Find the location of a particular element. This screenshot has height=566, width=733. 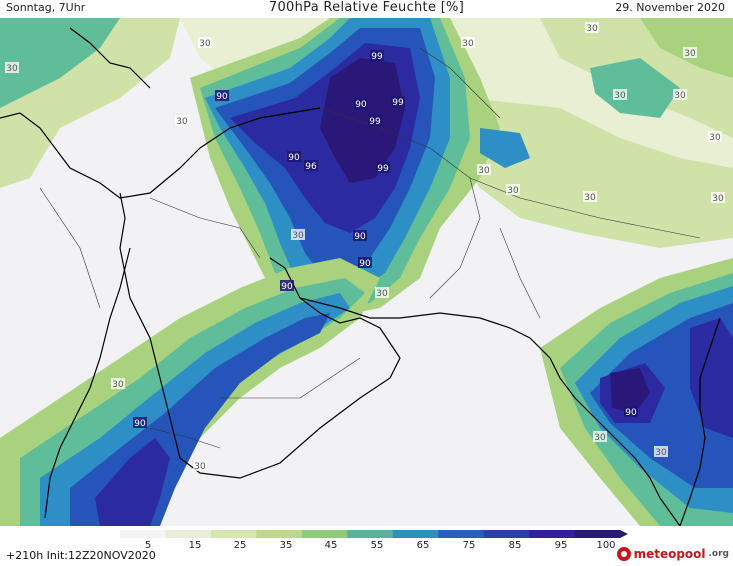

logo-text: meteopool is located at coordinates (669, 554).